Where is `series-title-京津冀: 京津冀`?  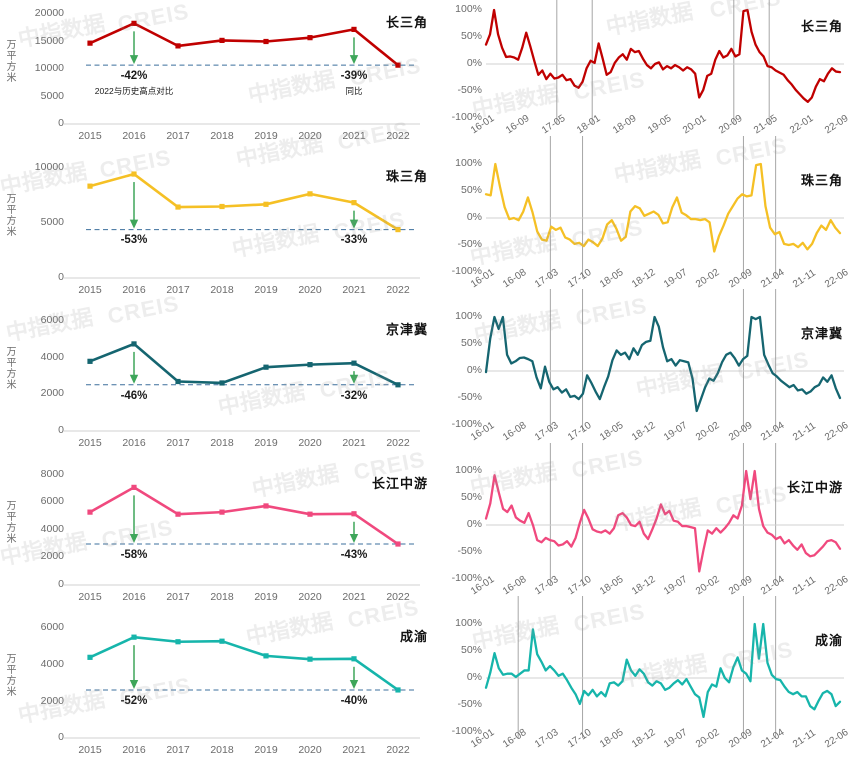 series-title-京津冀: 京津冀 is located at coordinates (821, 334).